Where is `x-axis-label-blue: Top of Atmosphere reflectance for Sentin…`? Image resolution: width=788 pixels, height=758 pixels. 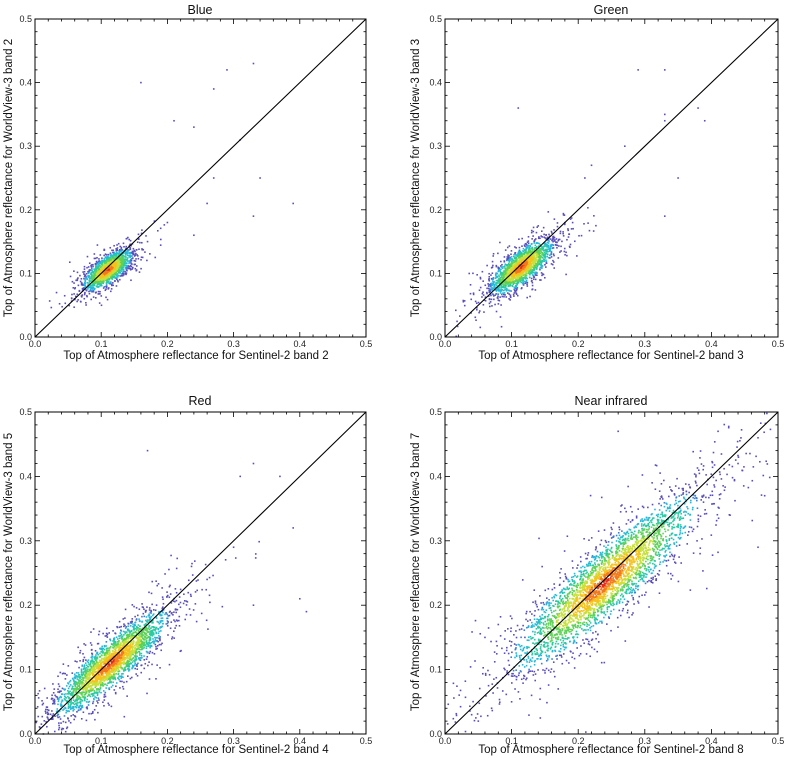
x-axis-label-blue: Top of Atmosphere reflectance for Sentin… is located at coordinates (195, 356).